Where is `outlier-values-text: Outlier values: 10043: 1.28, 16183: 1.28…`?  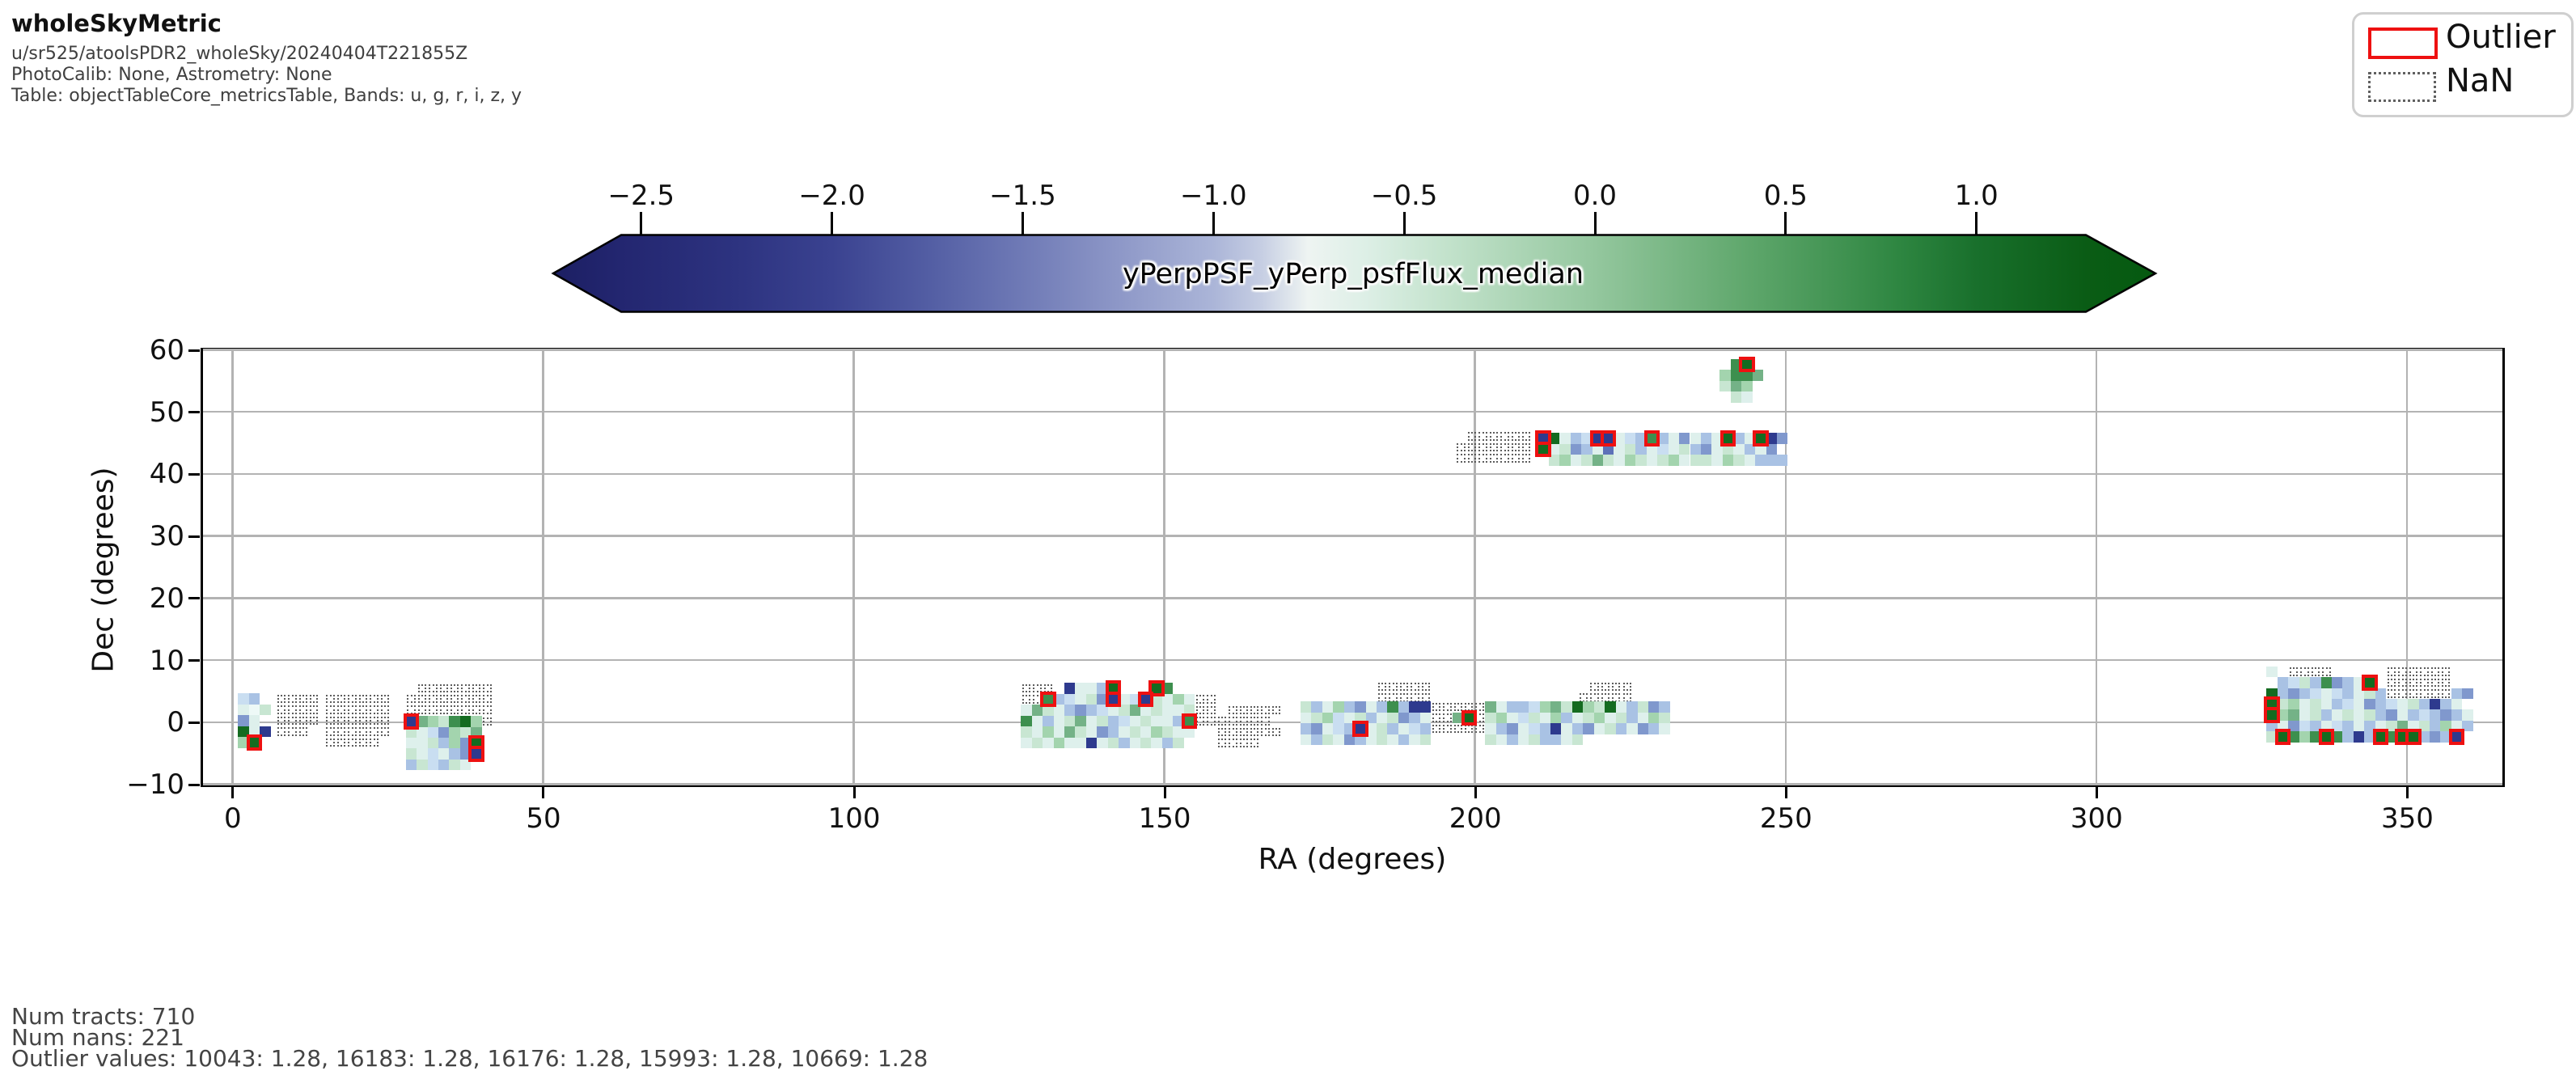
outlier-values-text: Outlier values: 10043: 1.28, 16183: 1.28… is located at coordinates (469, 1058).